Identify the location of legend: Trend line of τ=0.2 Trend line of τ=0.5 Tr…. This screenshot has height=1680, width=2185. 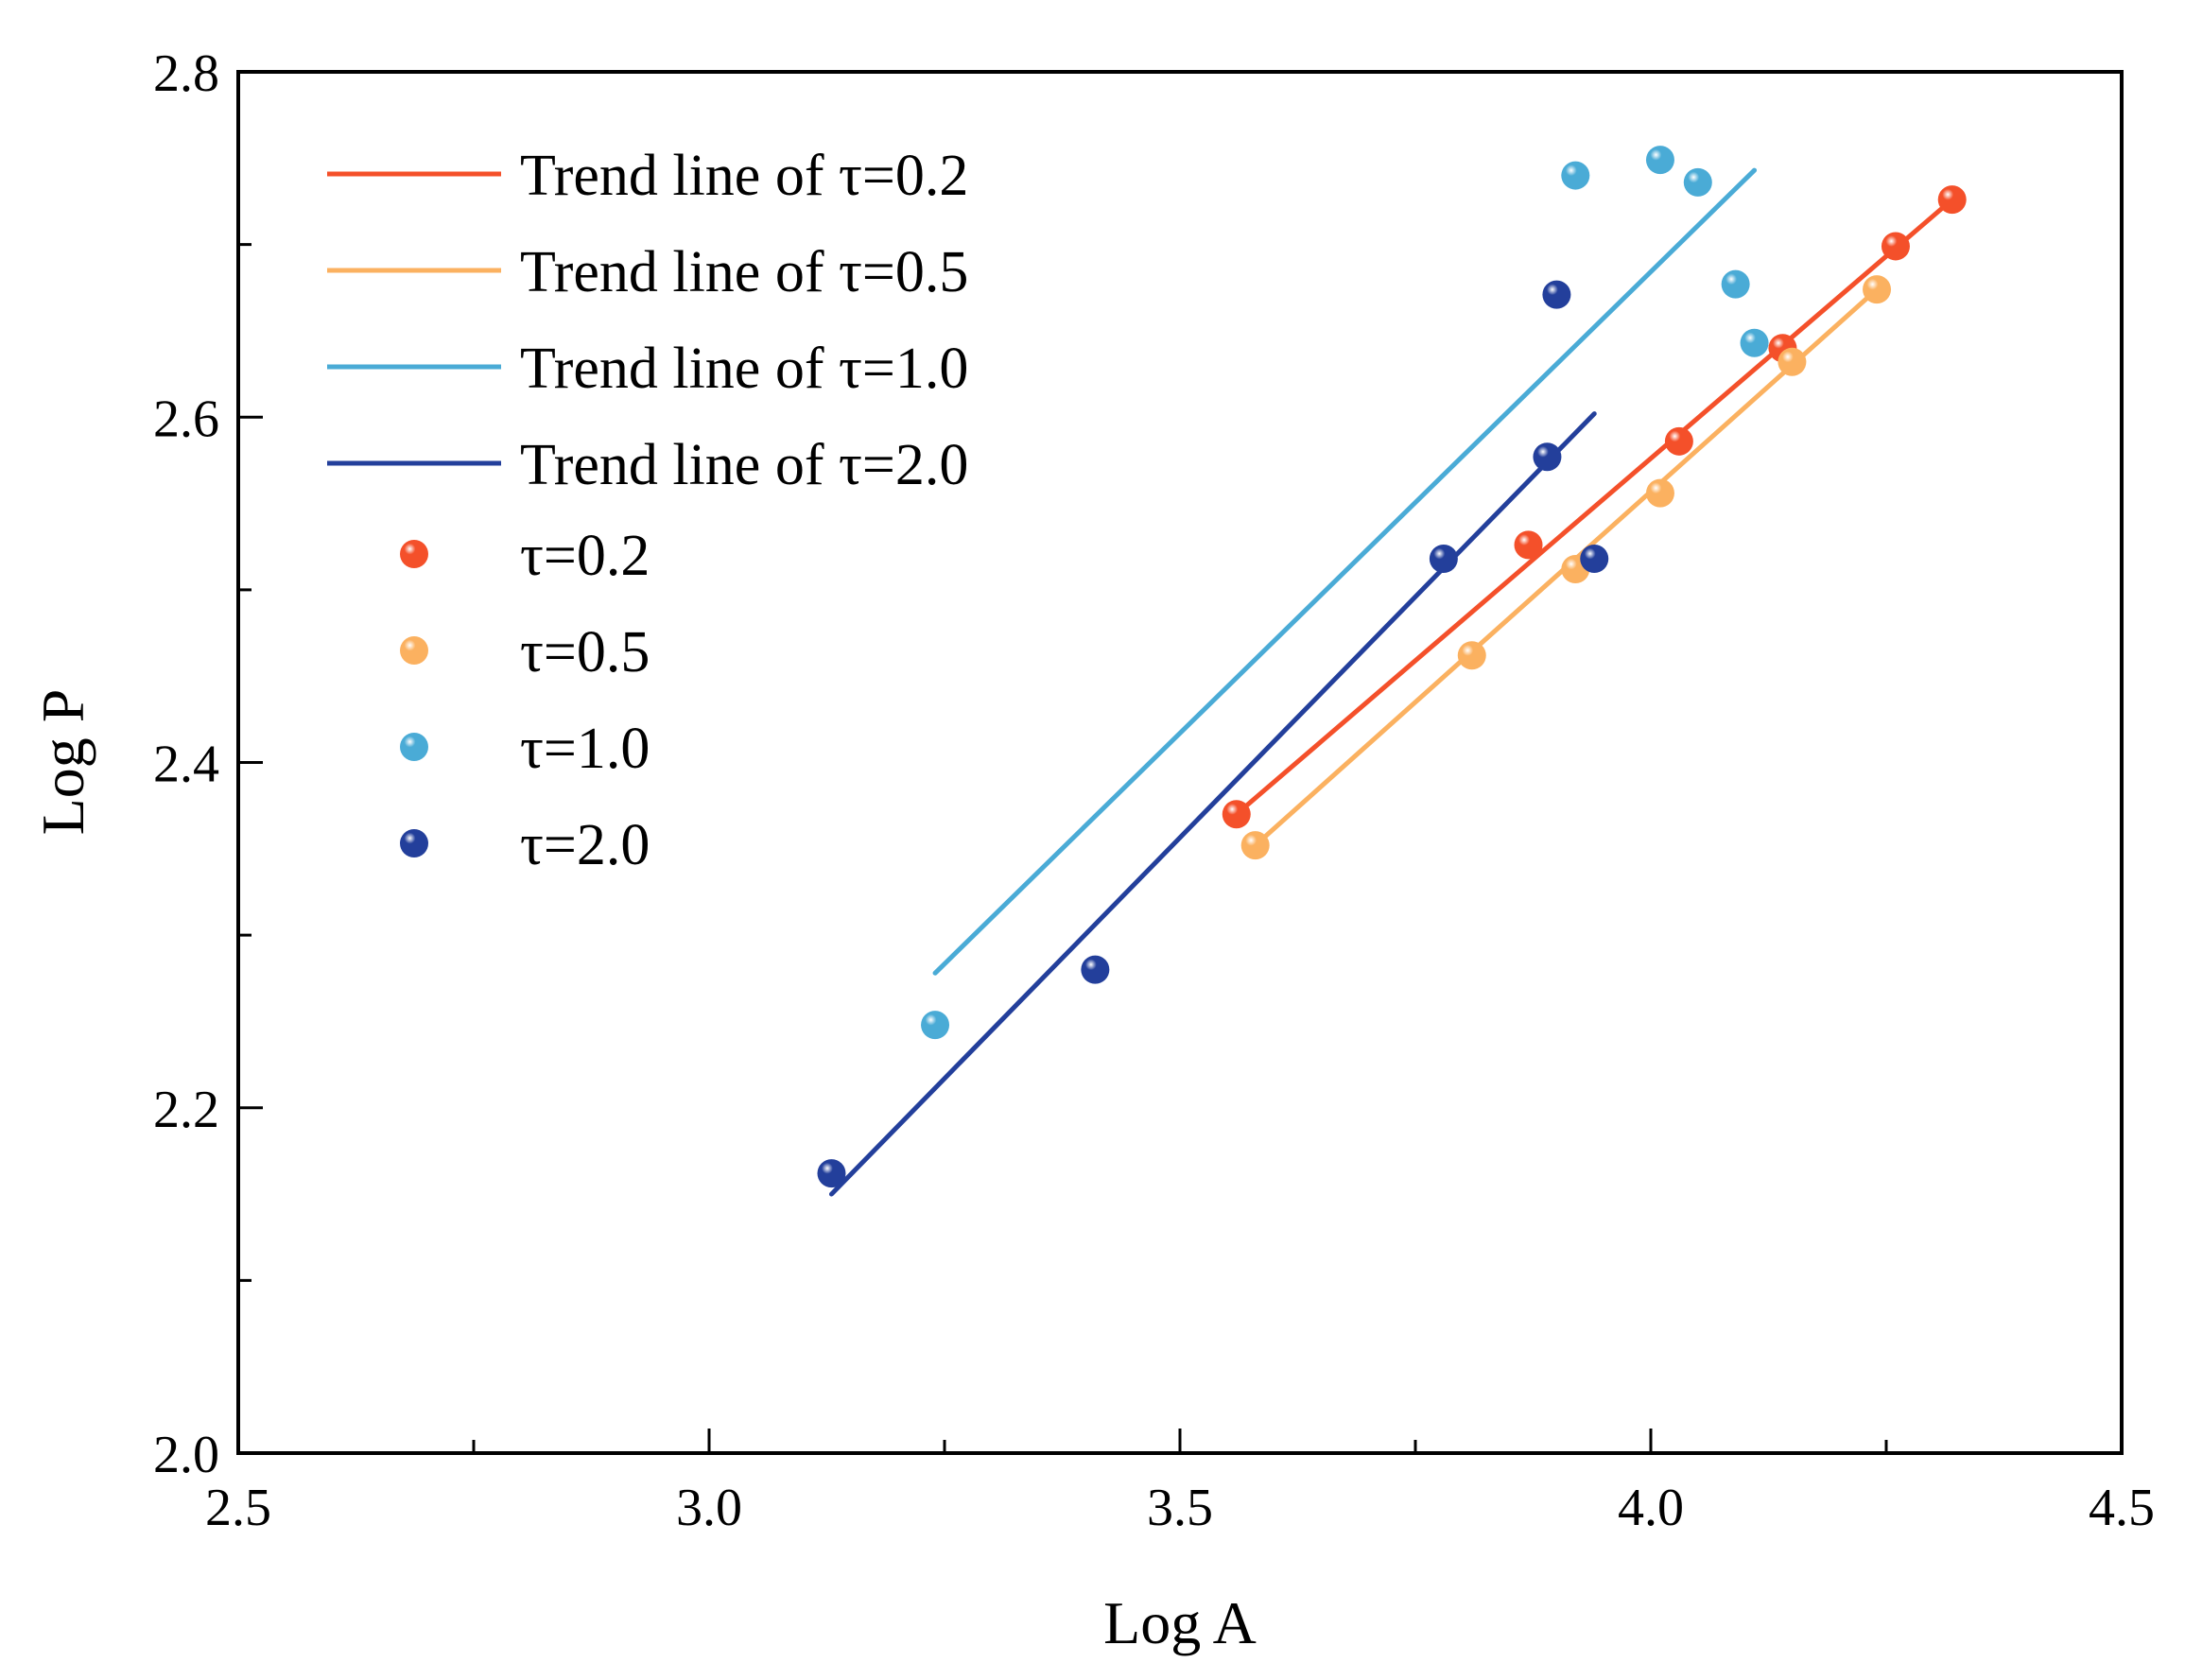
(647, 510).